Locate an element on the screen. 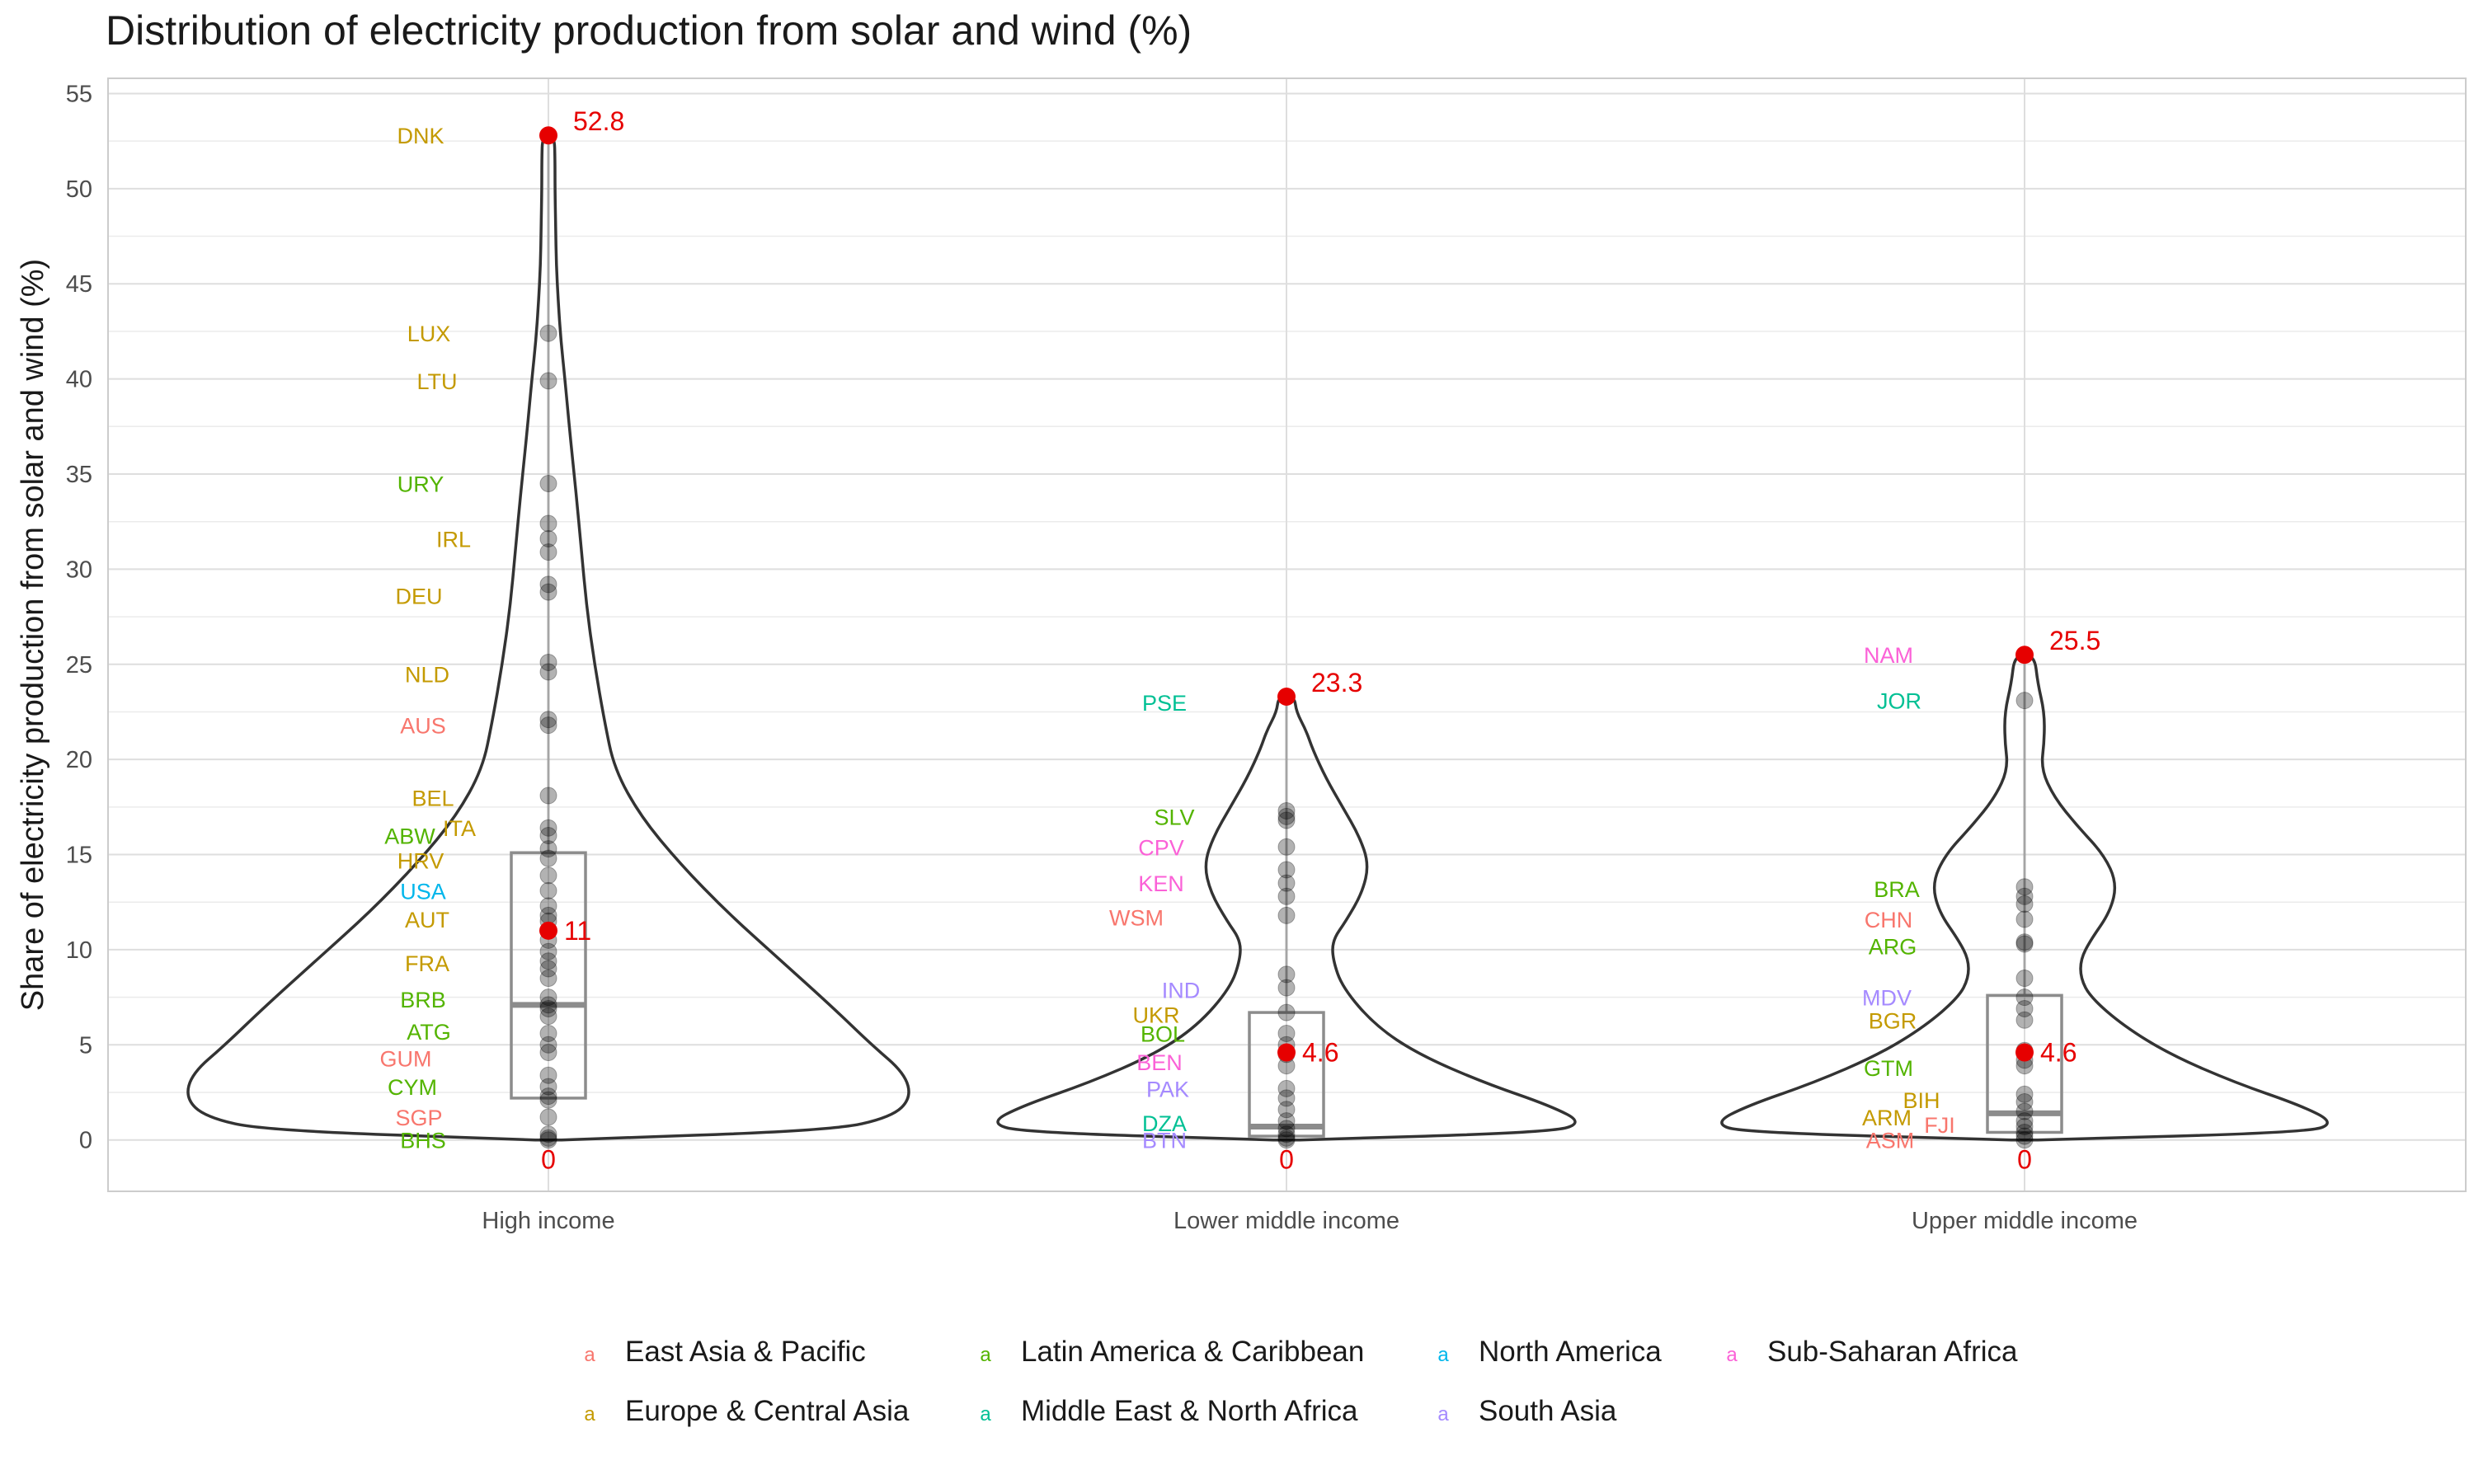 Image resolution: width=2474 pixels, height=1484 pixels. country-label: JOR is located at coordinates (1899, 701).